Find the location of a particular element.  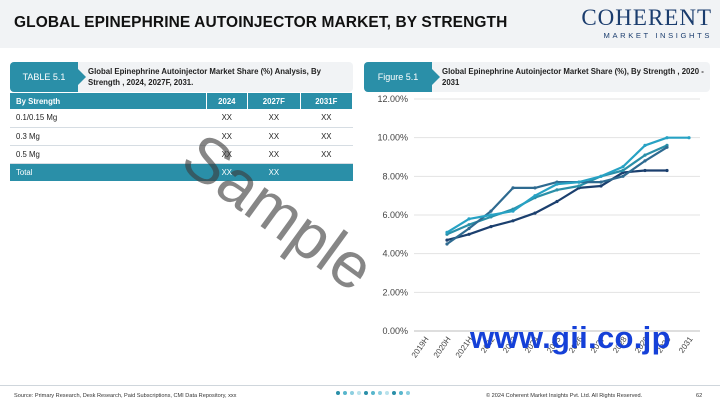

table-cell: 0.3 Mg is located at coordinates (108, 136).